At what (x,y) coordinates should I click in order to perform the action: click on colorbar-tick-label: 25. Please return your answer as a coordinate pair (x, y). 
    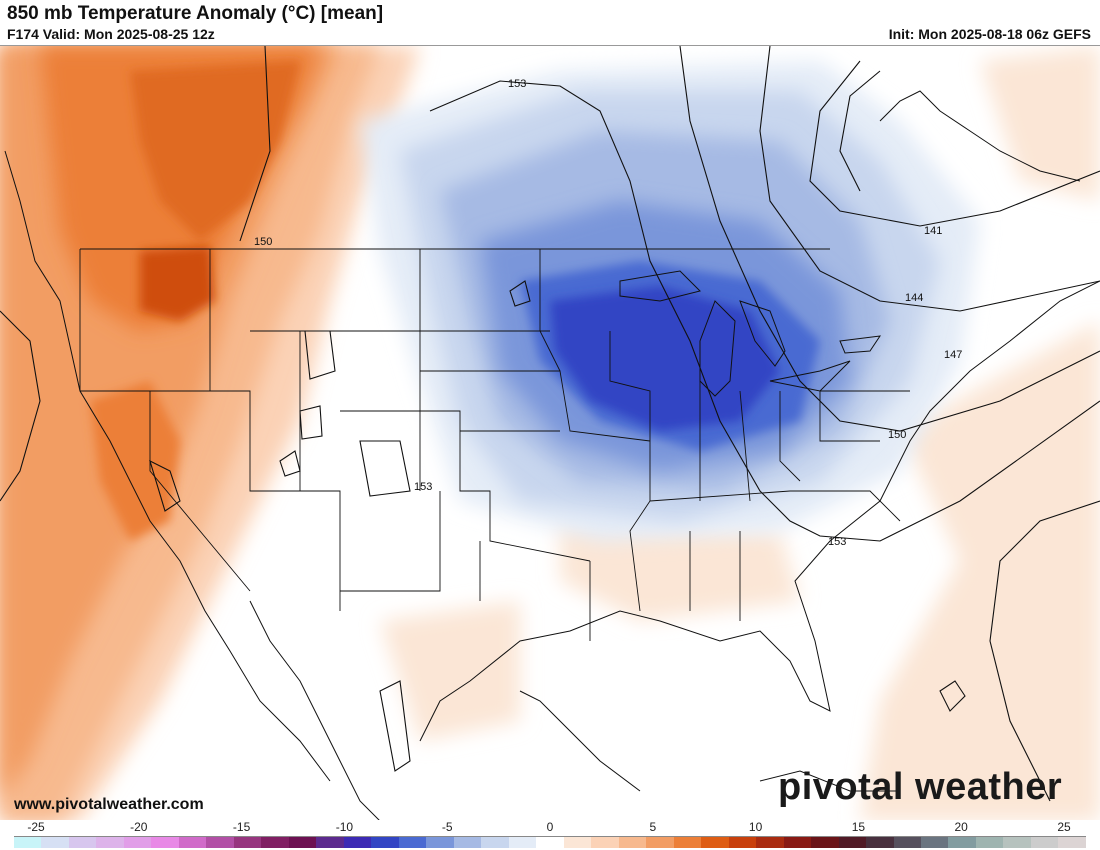
    Looking at the image, I should click on (1064, 827).